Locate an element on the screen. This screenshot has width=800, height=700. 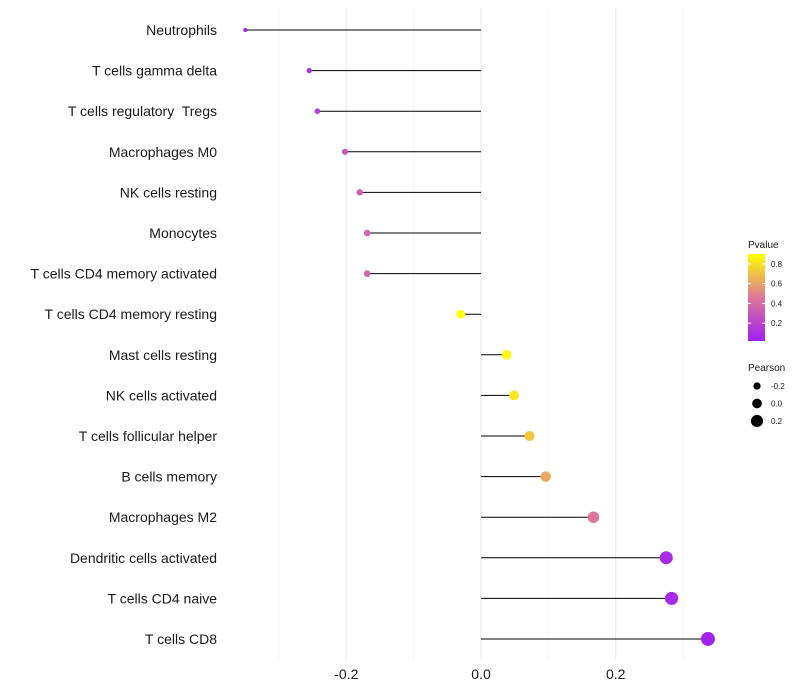
category-label: T cells CD4 memory resting is located at coordinates (131, 314).